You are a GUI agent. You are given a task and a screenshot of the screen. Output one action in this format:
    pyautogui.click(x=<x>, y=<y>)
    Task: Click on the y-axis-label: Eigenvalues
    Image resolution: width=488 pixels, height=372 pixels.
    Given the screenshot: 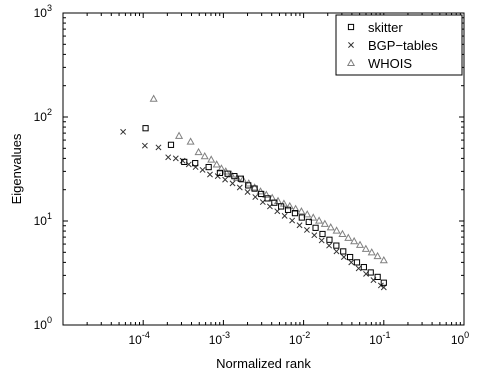 What is the action you would take?
    pyautogui.click(x=16, y=168)
    